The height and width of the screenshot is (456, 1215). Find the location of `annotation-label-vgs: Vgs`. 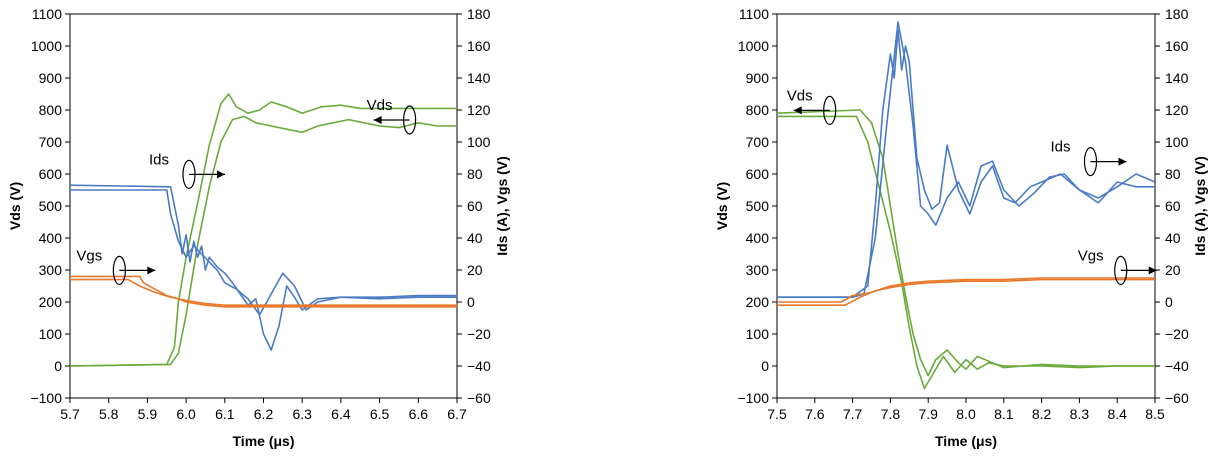

annotation-label-vgs: Vgs is located at coordinates (89, 255).